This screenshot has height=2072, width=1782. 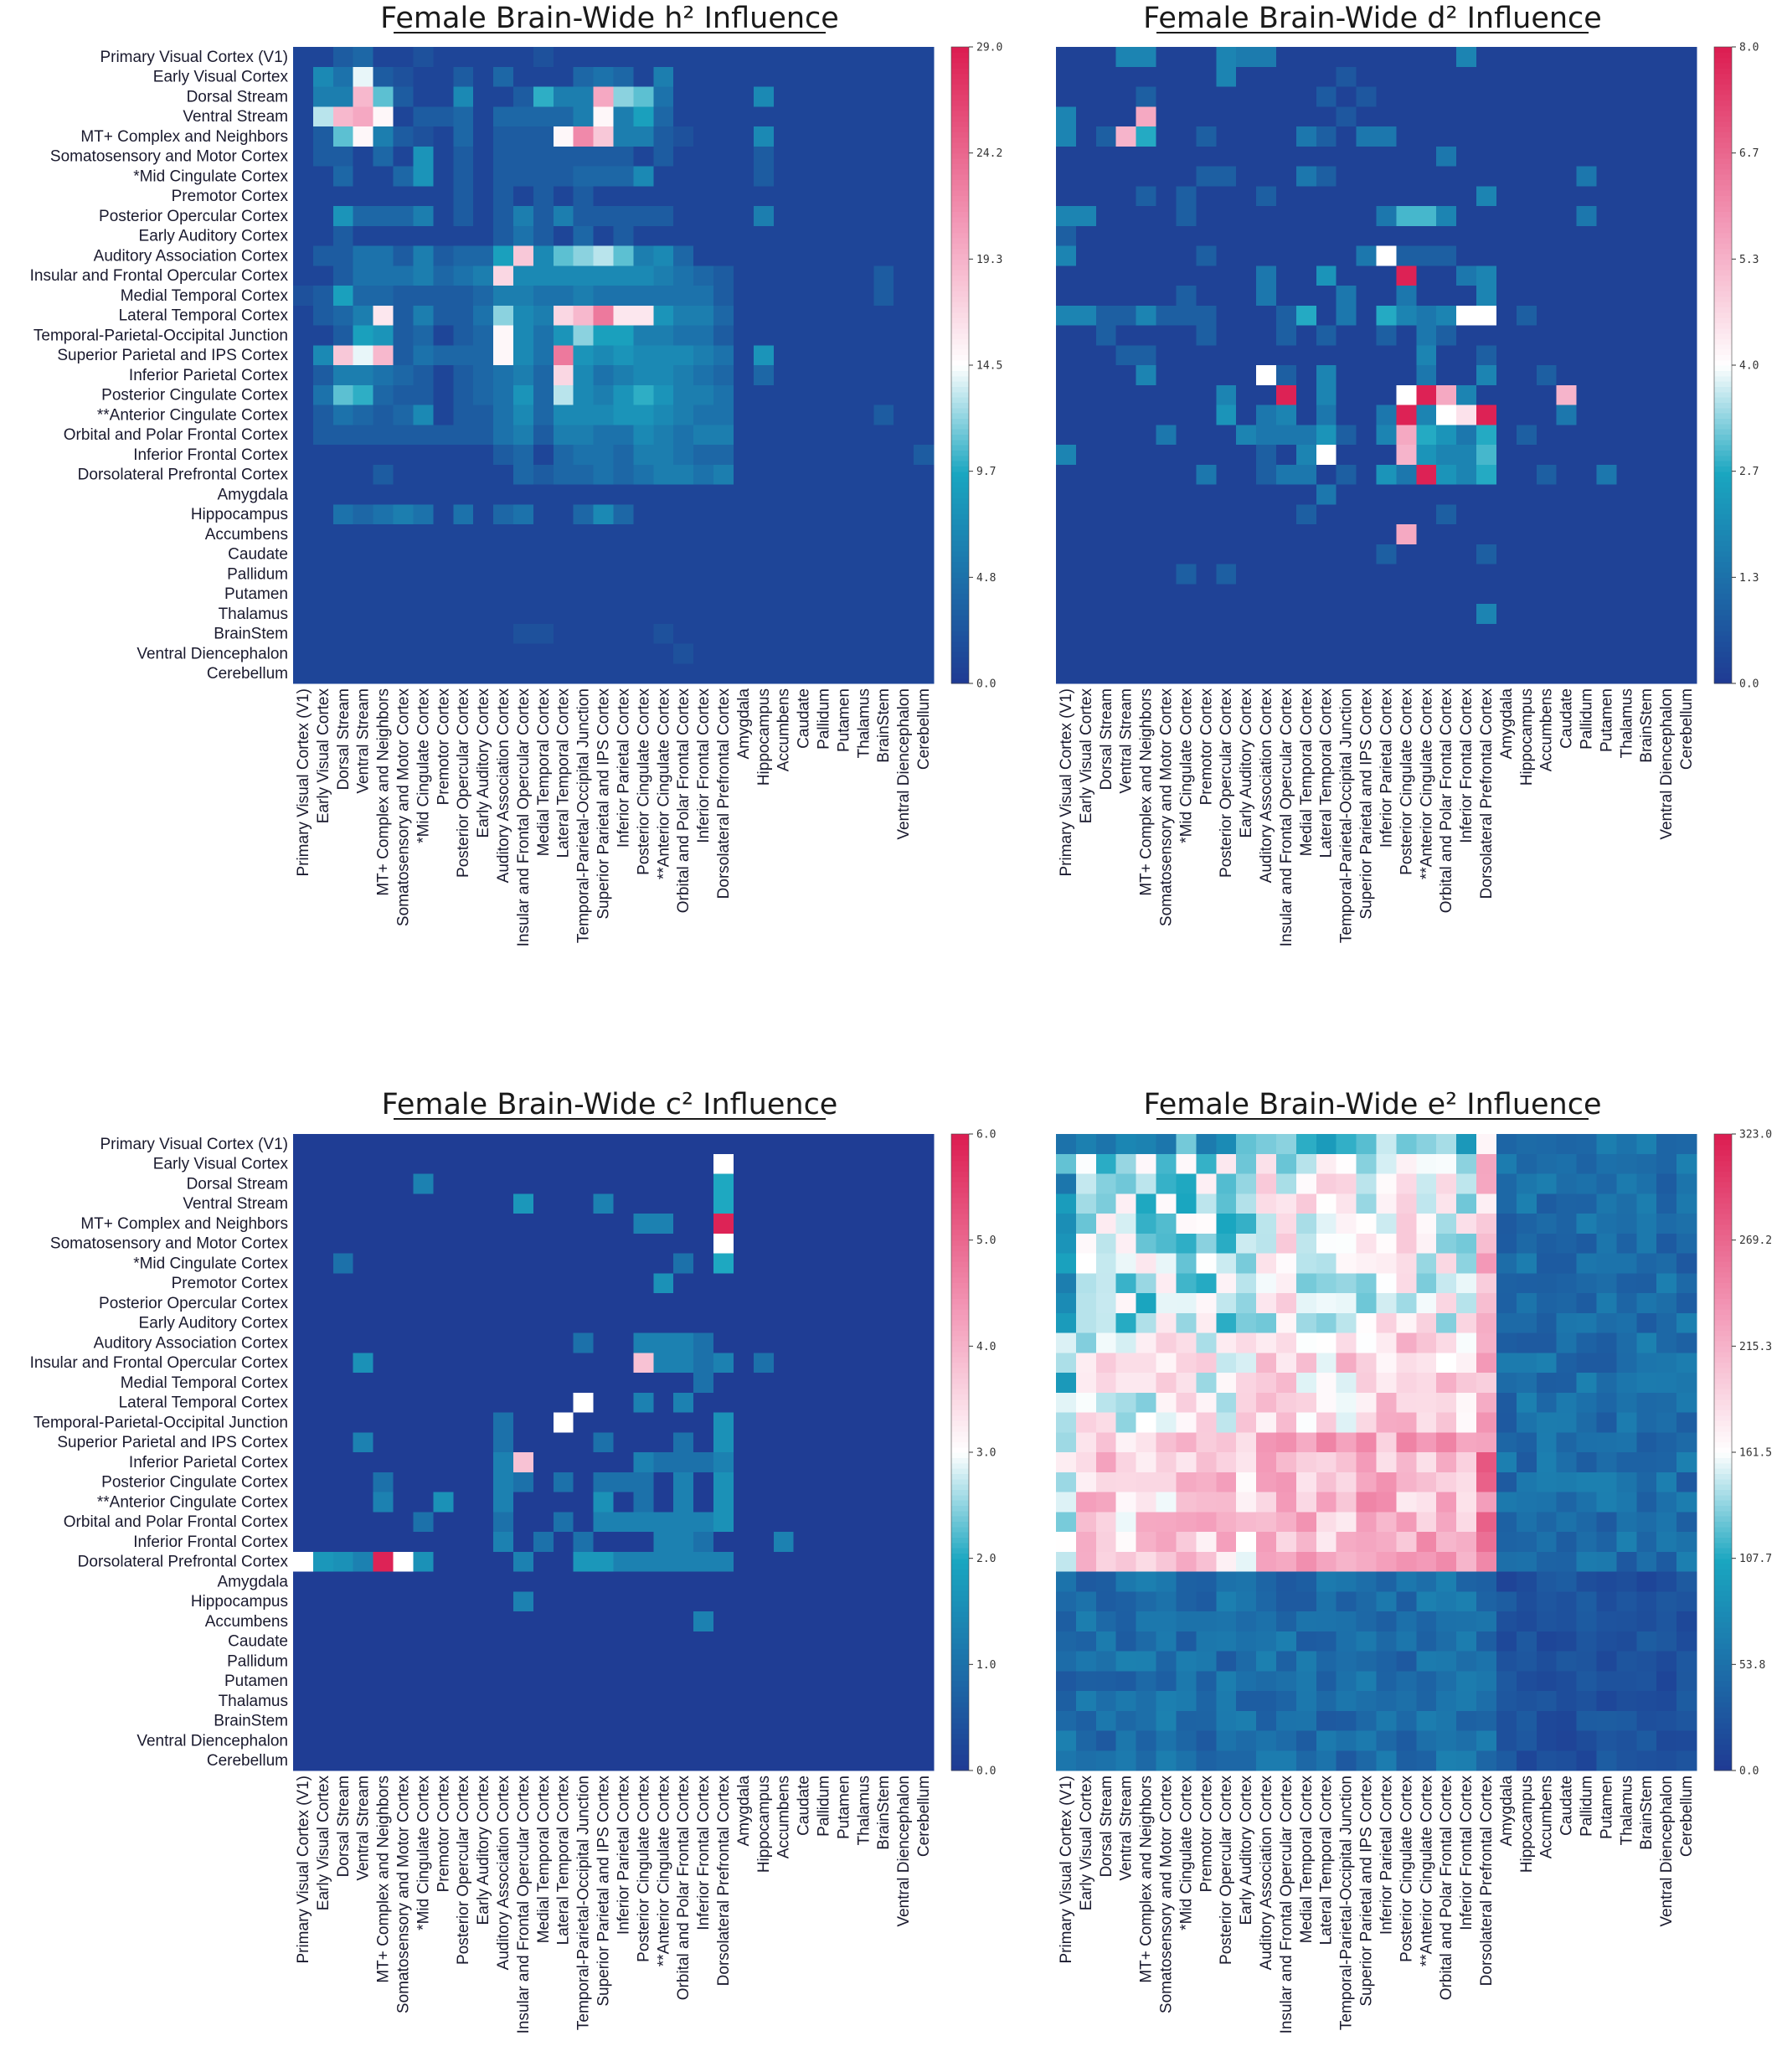 What do you see at coordinates (403, 807) in the screenshot?
I see `column-tick-label: Somatosensory and Motor Cortex` at bounding box center [403, 807].